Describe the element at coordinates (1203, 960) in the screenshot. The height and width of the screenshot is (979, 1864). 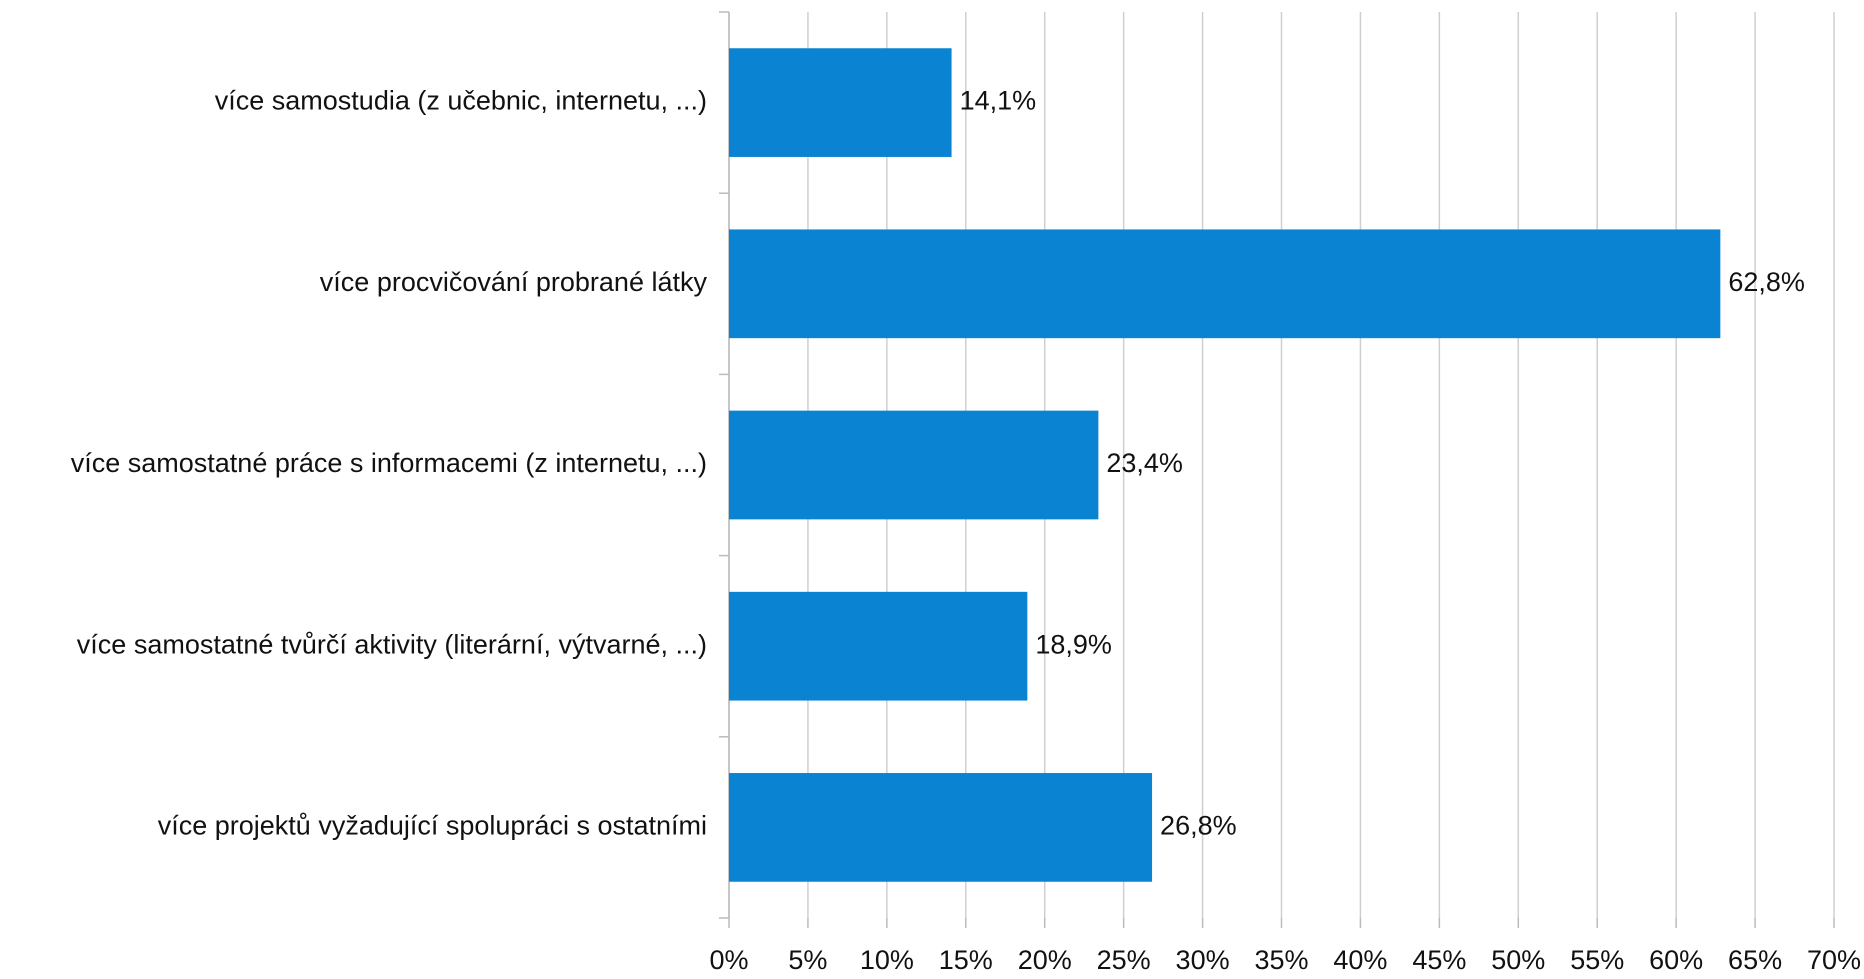
I see `x-tick-label: 30%` at that location.